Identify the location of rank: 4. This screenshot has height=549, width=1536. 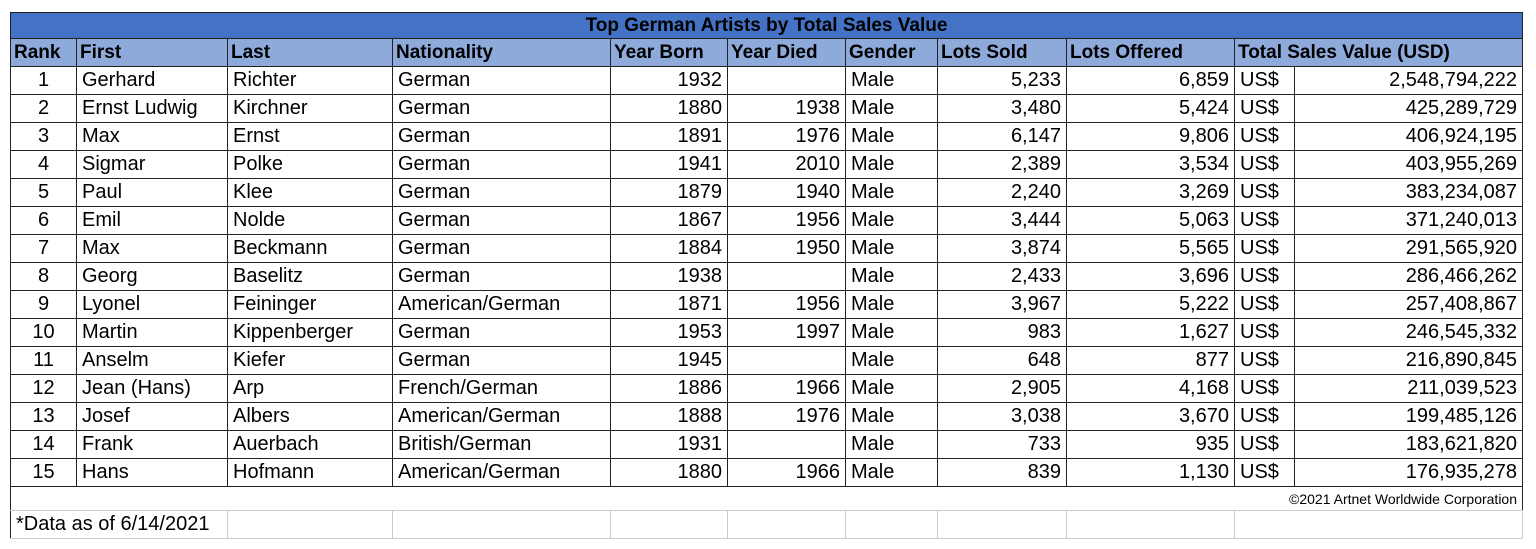
(43, 164).